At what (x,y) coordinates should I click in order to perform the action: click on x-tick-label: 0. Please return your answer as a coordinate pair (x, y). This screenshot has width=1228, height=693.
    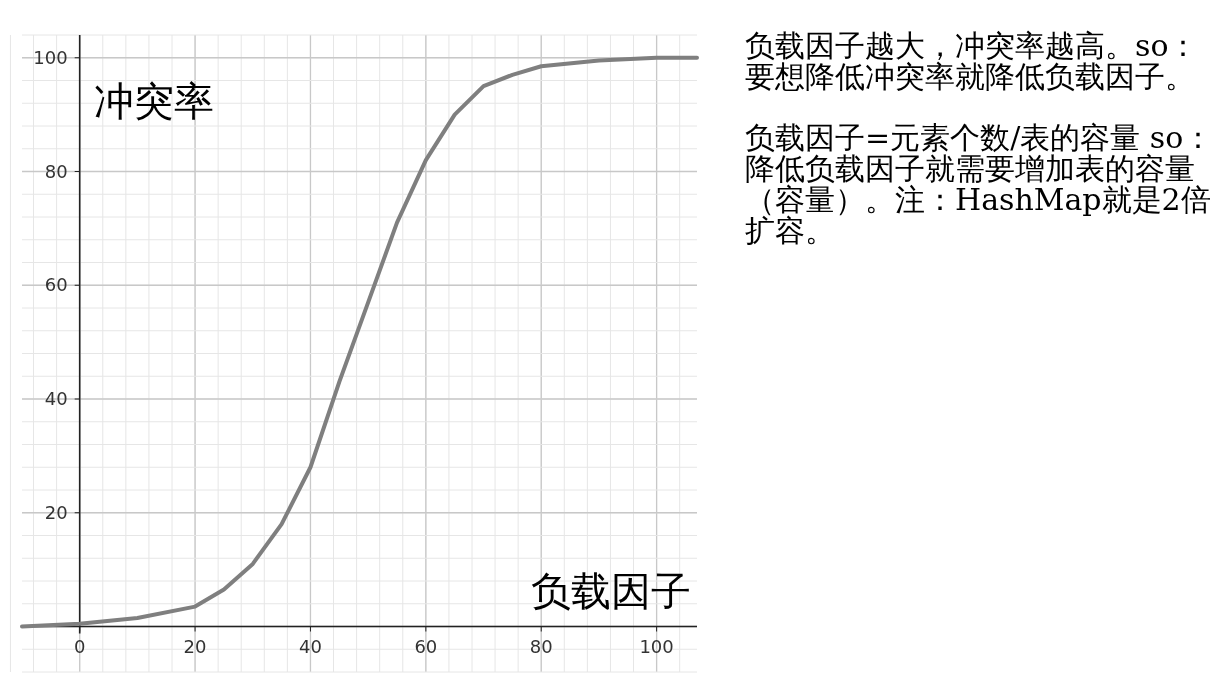
    Looking at the image, I should click on (79, 646).